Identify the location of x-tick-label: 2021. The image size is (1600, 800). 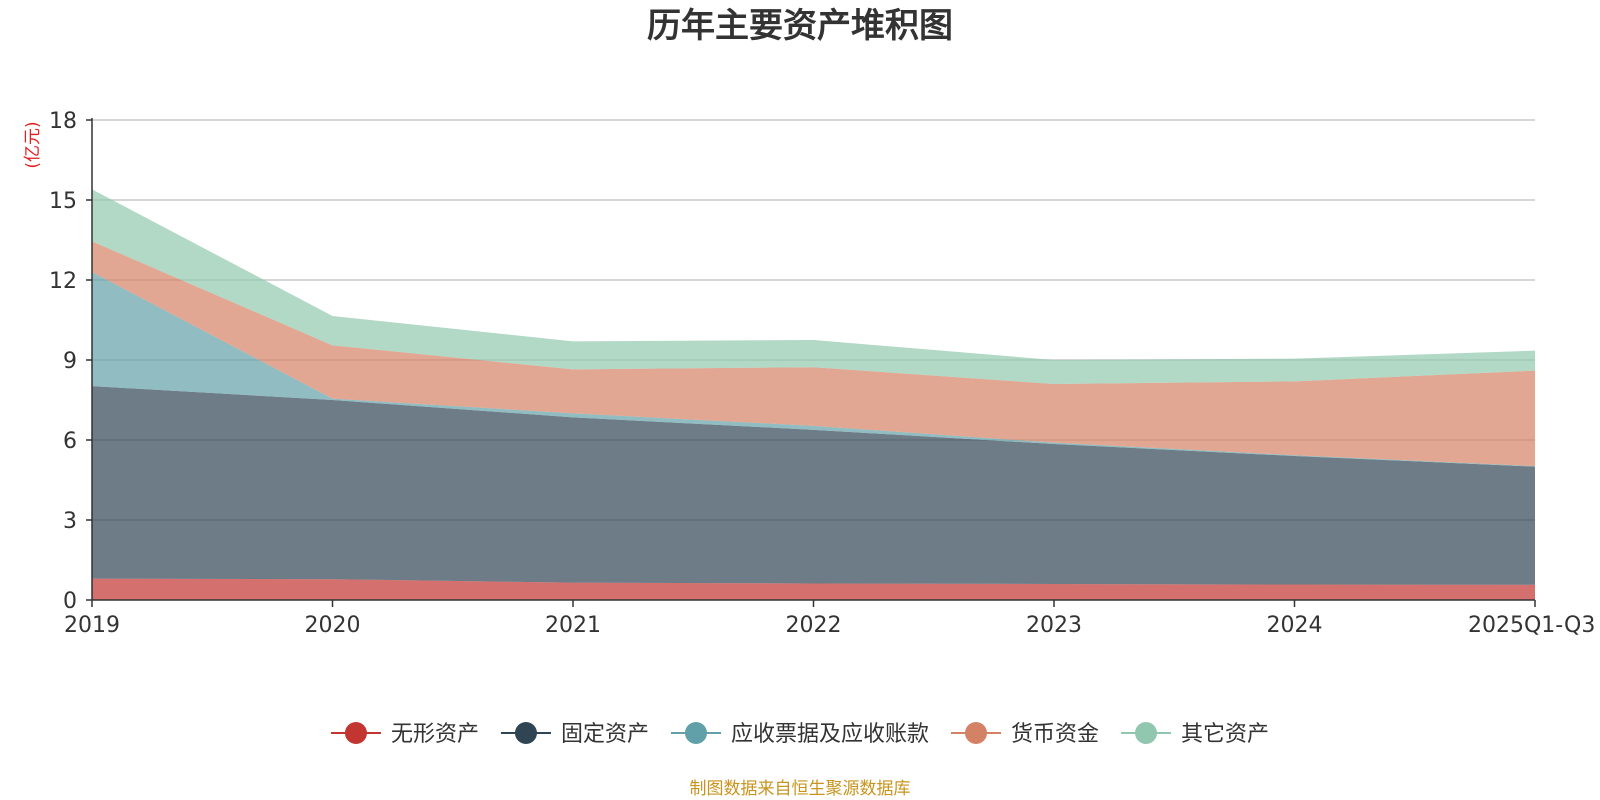
(573, 625).